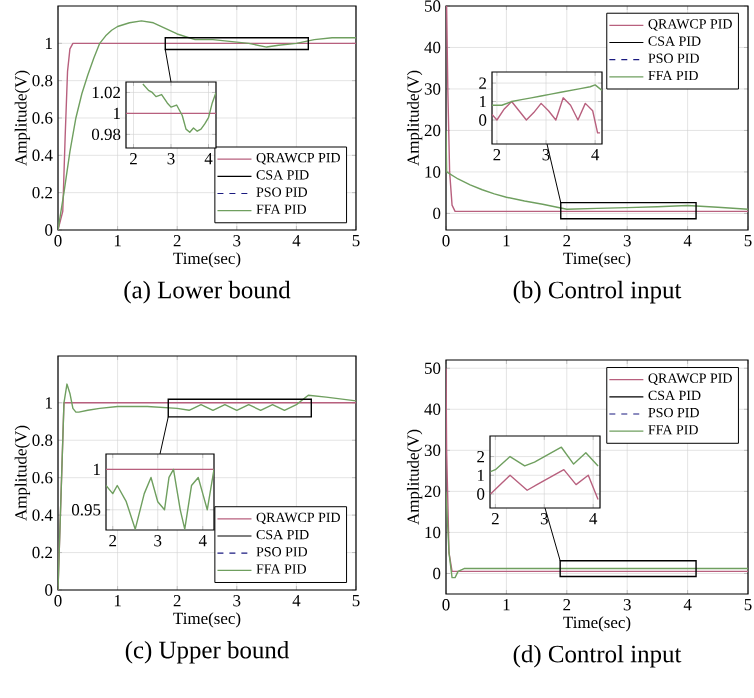 Image resolution: width=754 pixels, height=698 pixels. Describe the element at coordinates (207, 292) in the screenshot. I see `text: (a) Lower bound` at that location.